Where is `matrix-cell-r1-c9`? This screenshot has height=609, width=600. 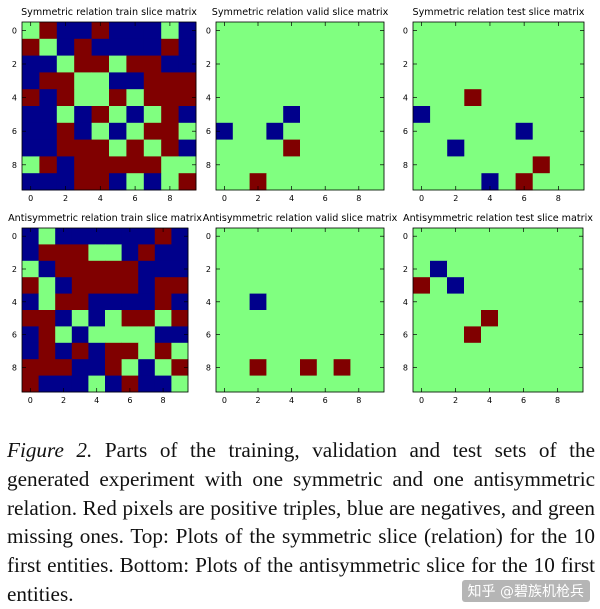
matrix-cell-r1-c9 is located at coordinates (376, 253).